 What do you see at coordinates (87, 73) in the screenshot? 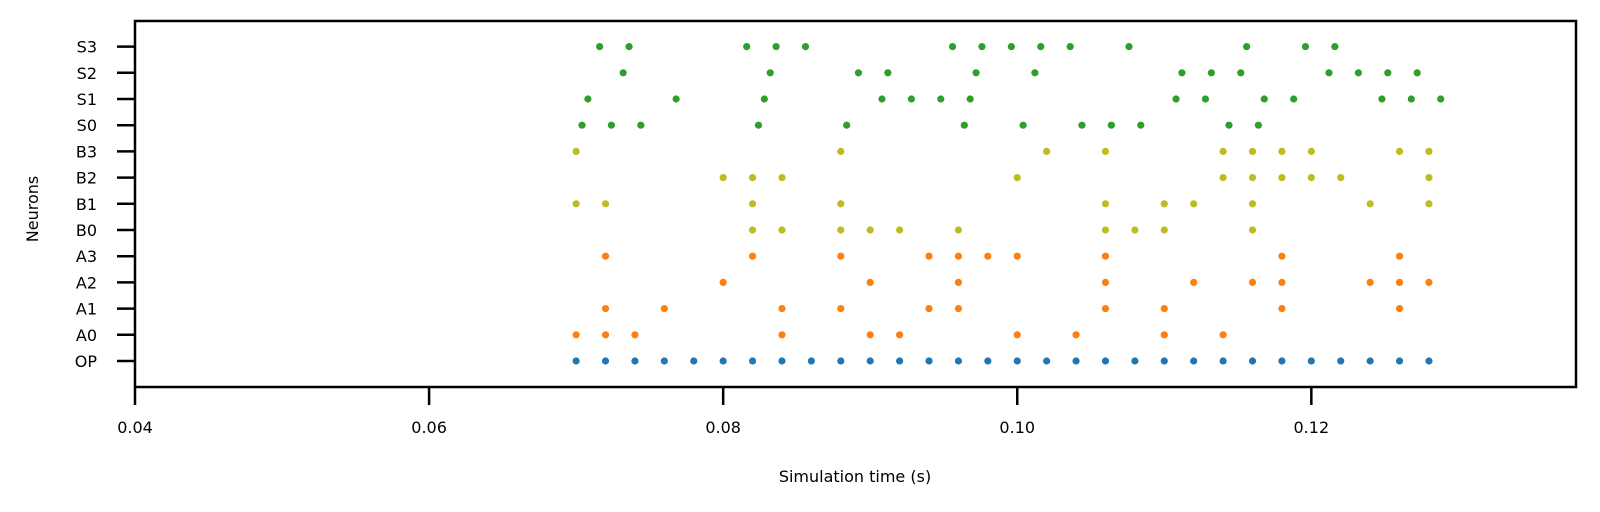
I see `y-tick-label-s2: S2` at bounding box center [87, 73].